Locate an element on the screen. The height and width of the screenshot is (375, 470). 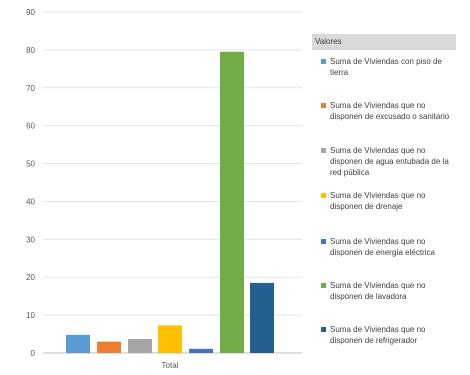
legend-swatch-blue is located at coordinates (323, 61).